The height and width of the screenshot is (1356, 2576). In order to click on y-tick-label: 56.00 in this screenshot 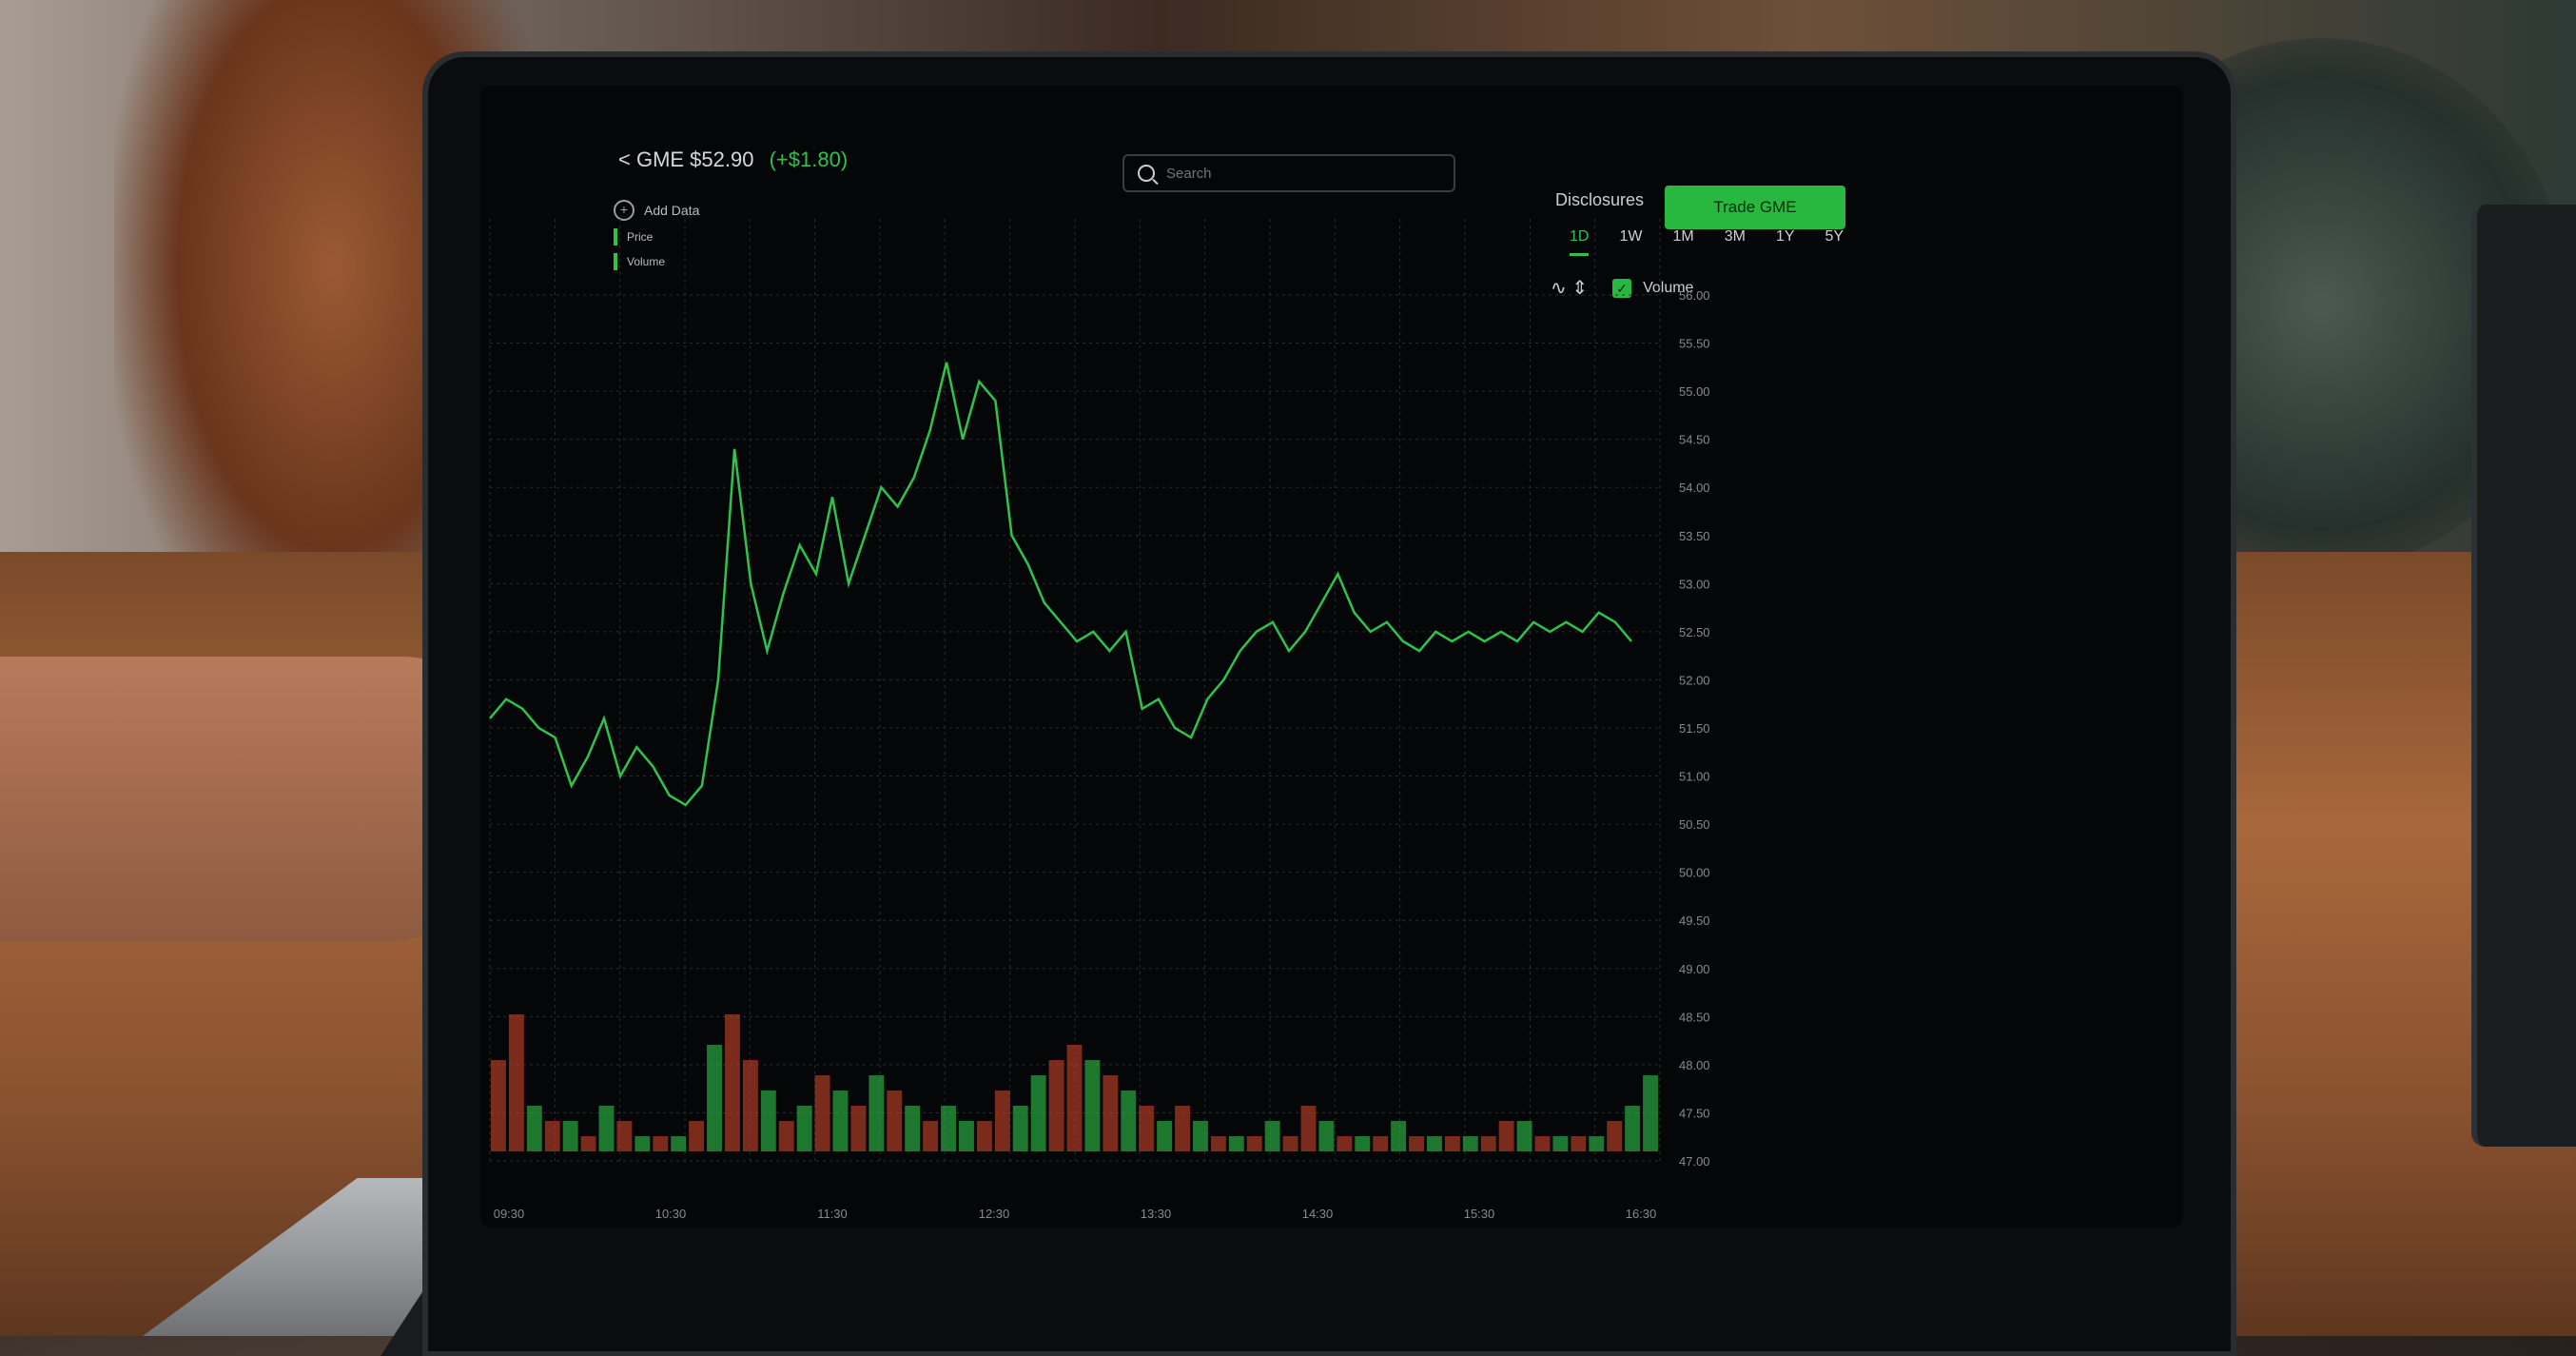, I will do `click(1694, 295)`.